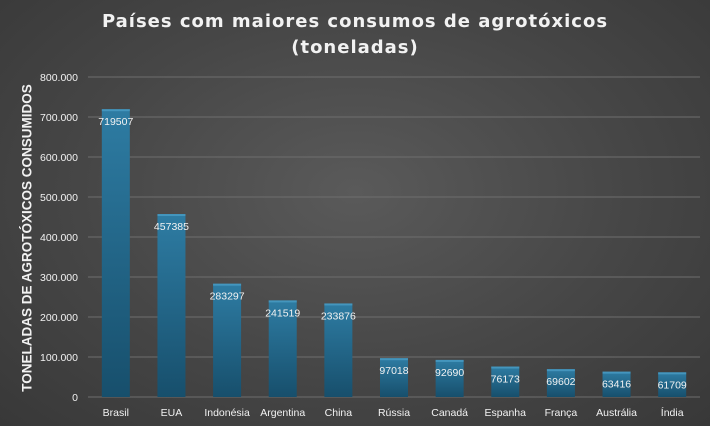 The image size is (710, 426). What do you see at coordinates (616, 413) in the screenshot?
I see `x-tick-label: Austrália` at bounding box center [616, 413].